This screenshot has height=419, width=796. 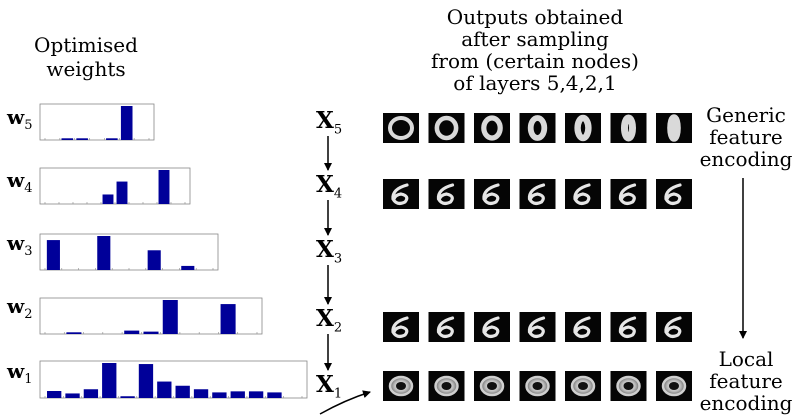 I want to click on x-node-1: X1, so click(x=329, y=386).